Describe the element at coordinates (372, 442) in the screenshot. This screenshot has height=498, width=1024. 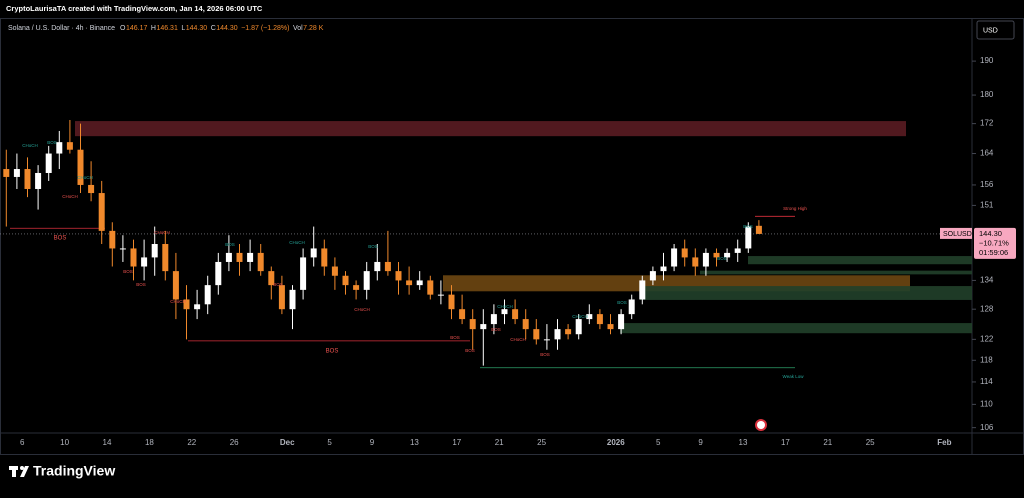
I see `x-tick-label: 9` at that location.